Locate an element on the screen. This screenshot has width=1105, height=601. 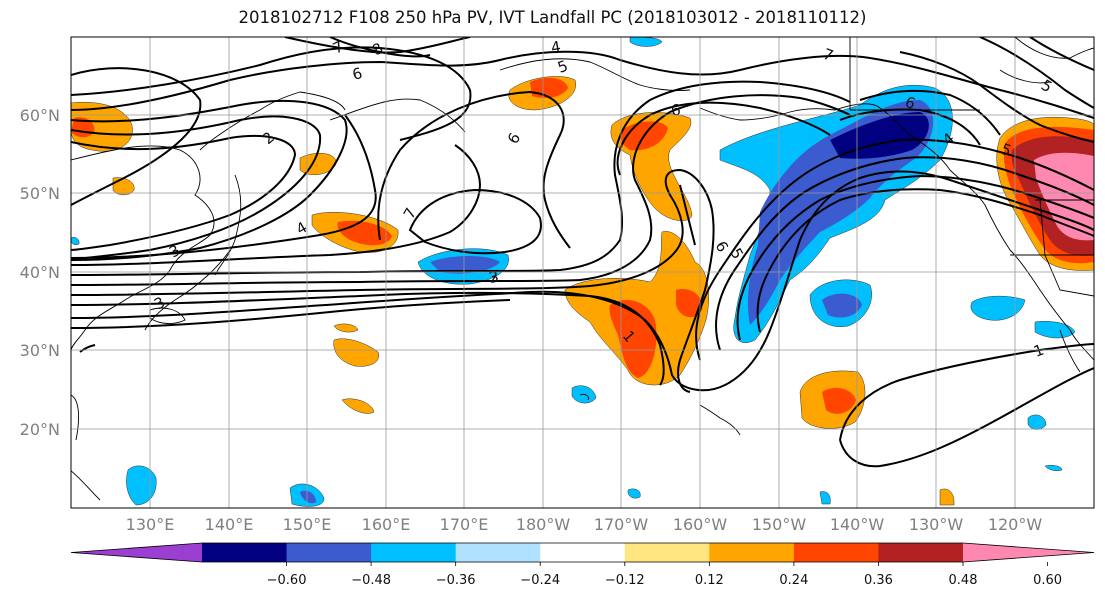
lat-label: 20°N is located at coordinates (40, 429).